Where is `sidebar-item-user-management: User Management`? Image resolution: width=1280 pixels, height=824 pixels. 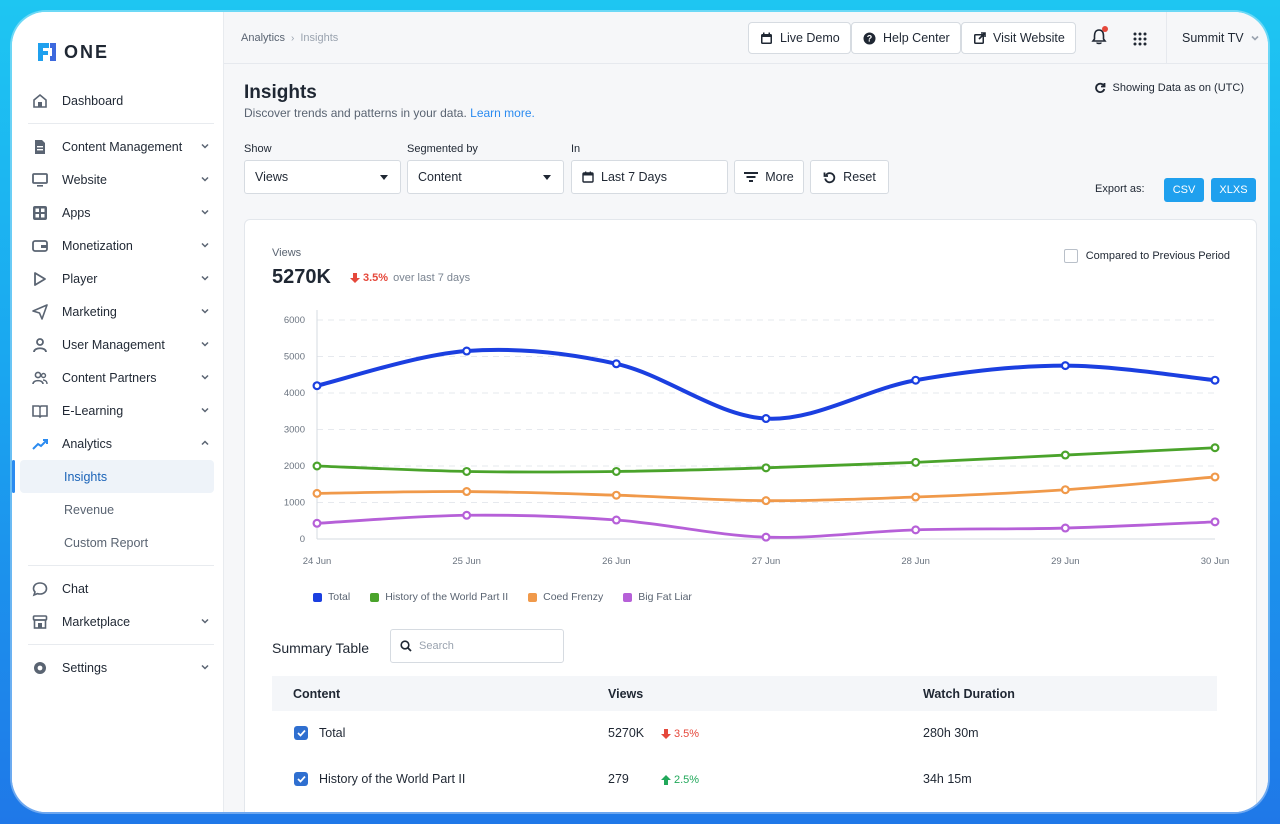 sidebar-item-user-management: User Management is located at coordinates (118, 344).